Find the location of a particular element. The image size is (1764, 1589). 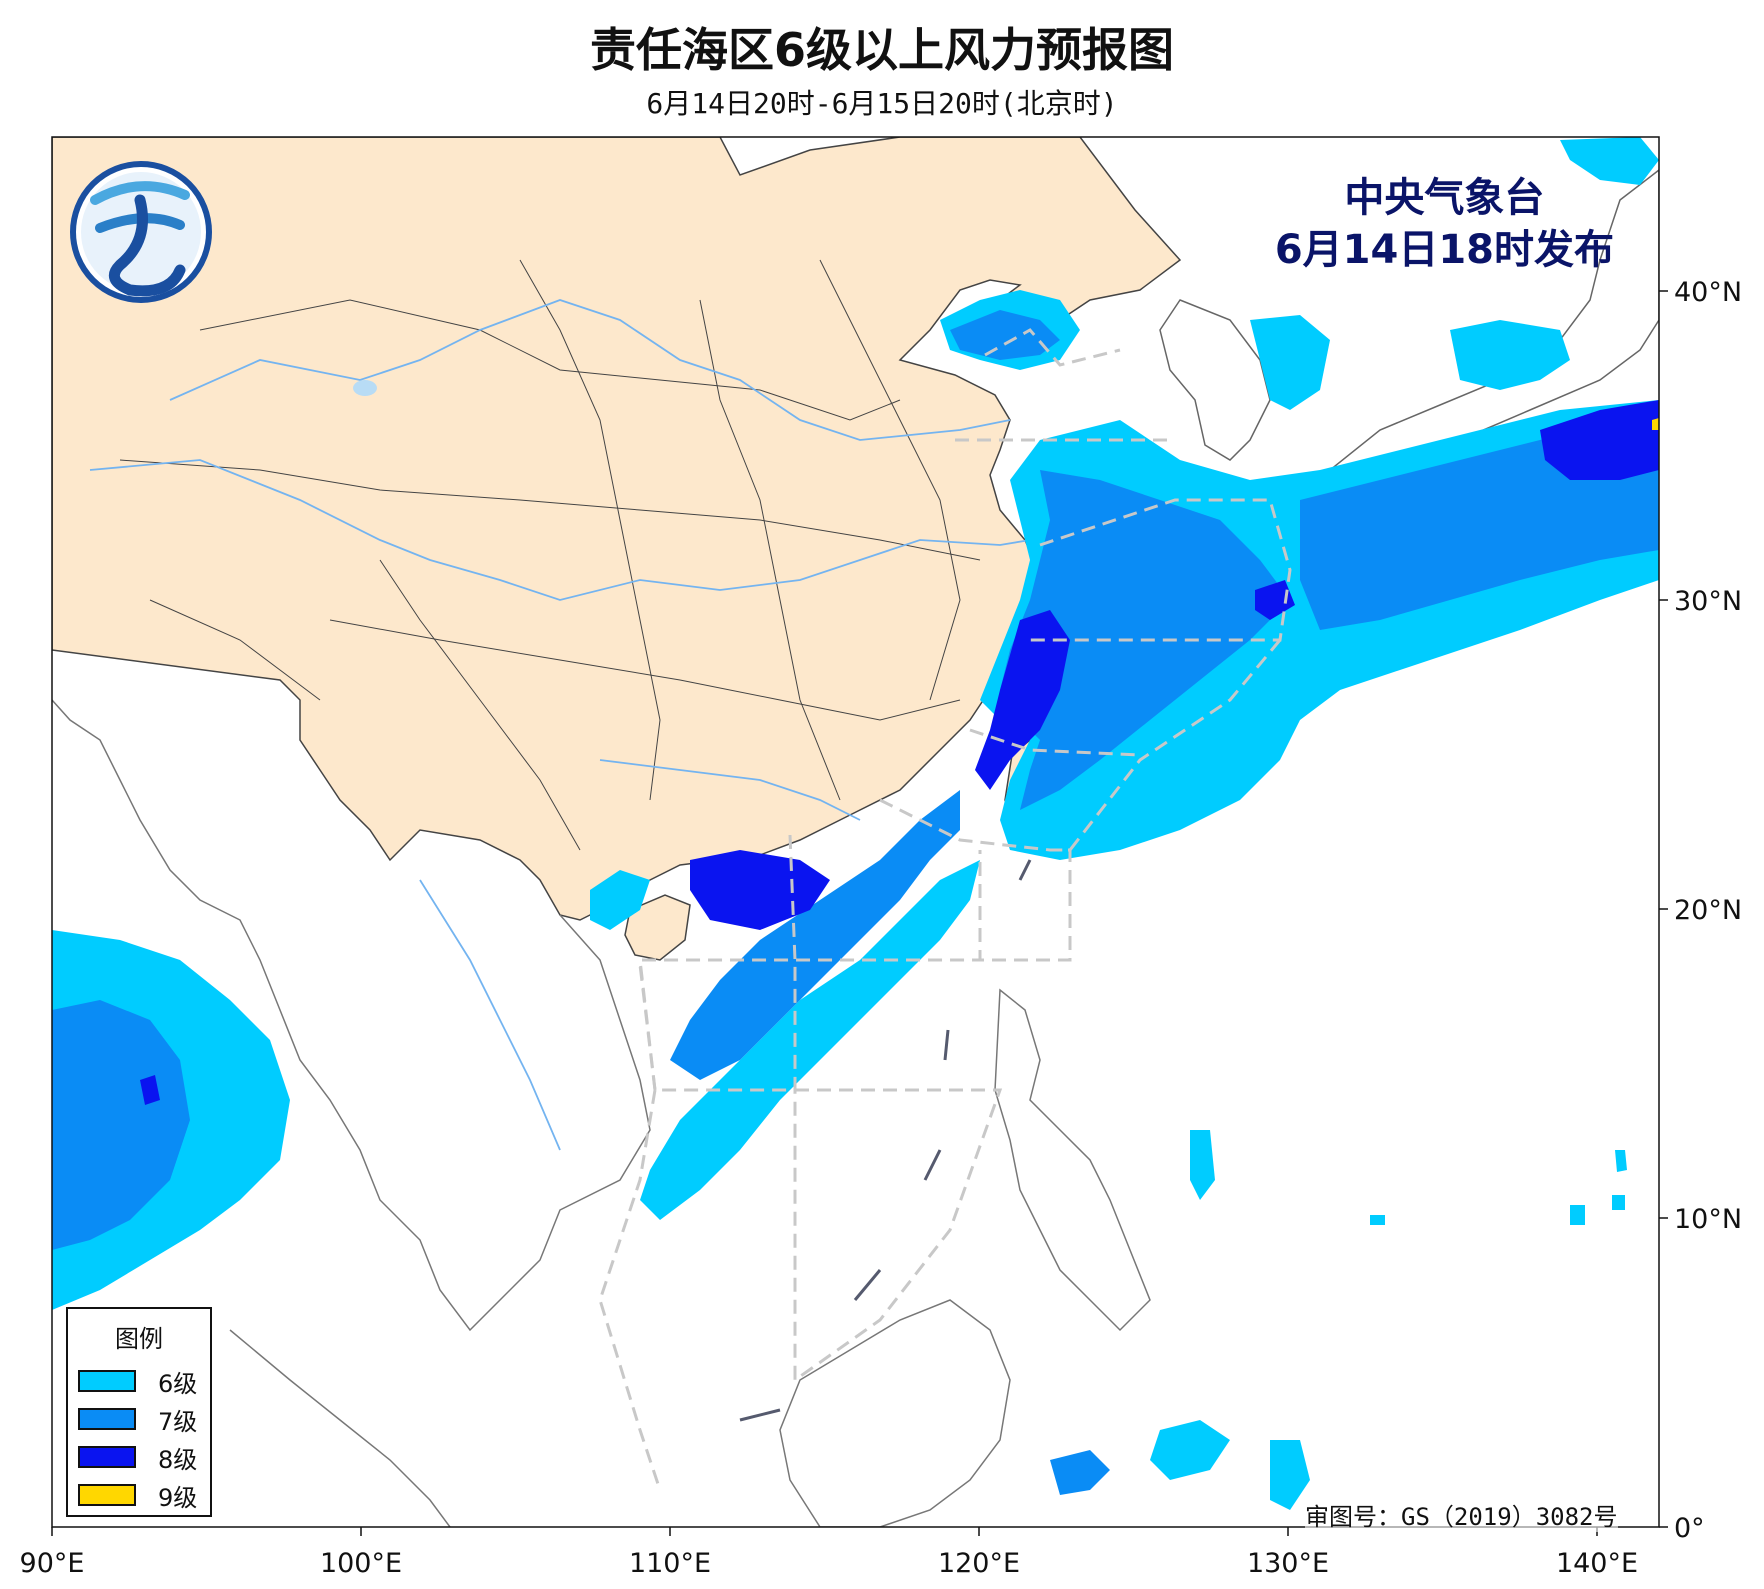

map-title: 责任海区6级以上风力预报图 is located at coordinates (881, 50).